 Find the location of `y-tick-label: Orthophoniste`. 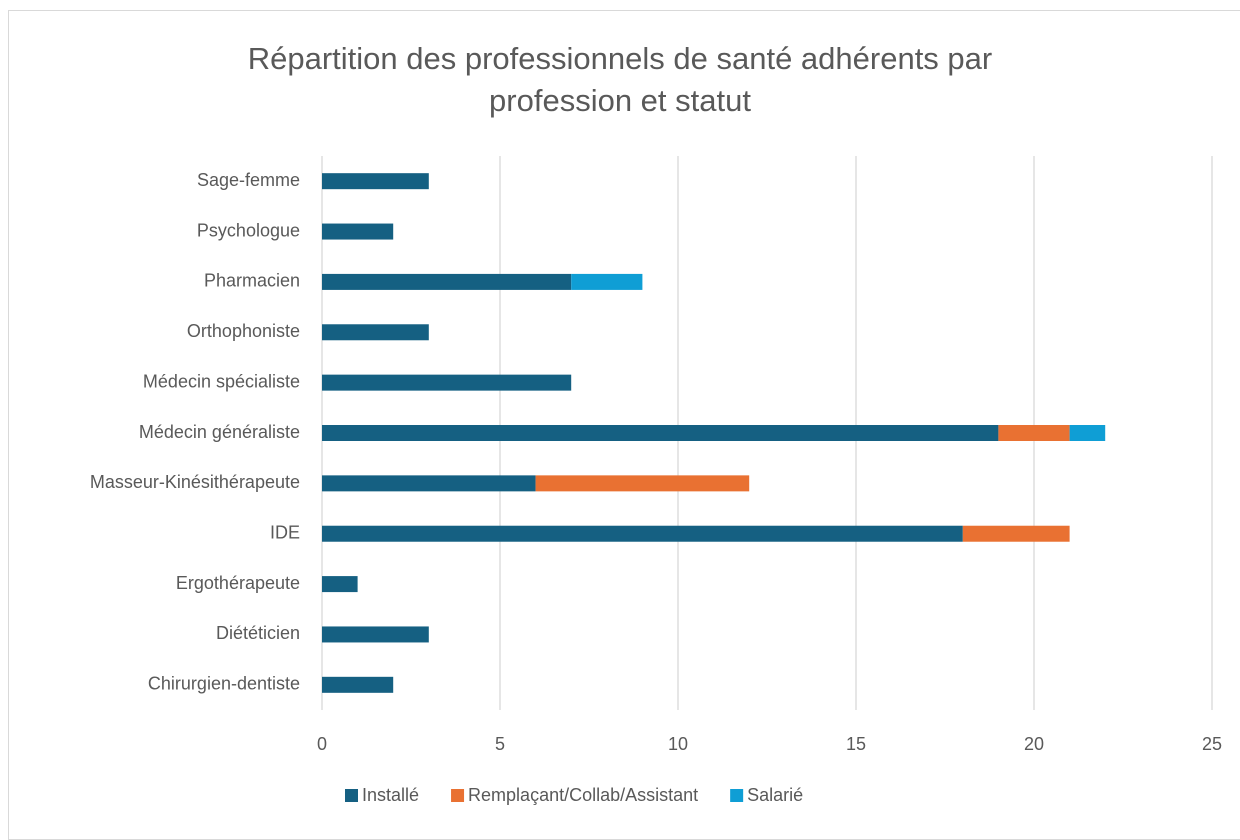

y-tick-label: Orthophoniste is located at coordinates (243, 331).